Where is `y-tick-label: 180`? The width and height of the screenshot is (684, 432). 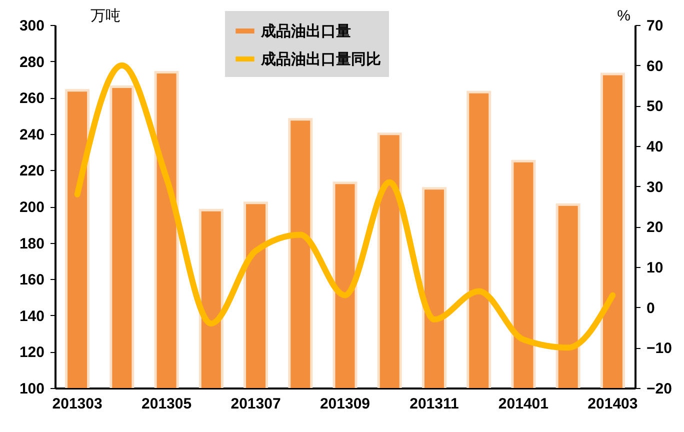 y-tick-label: 180 is located at coordinates (31, 243).